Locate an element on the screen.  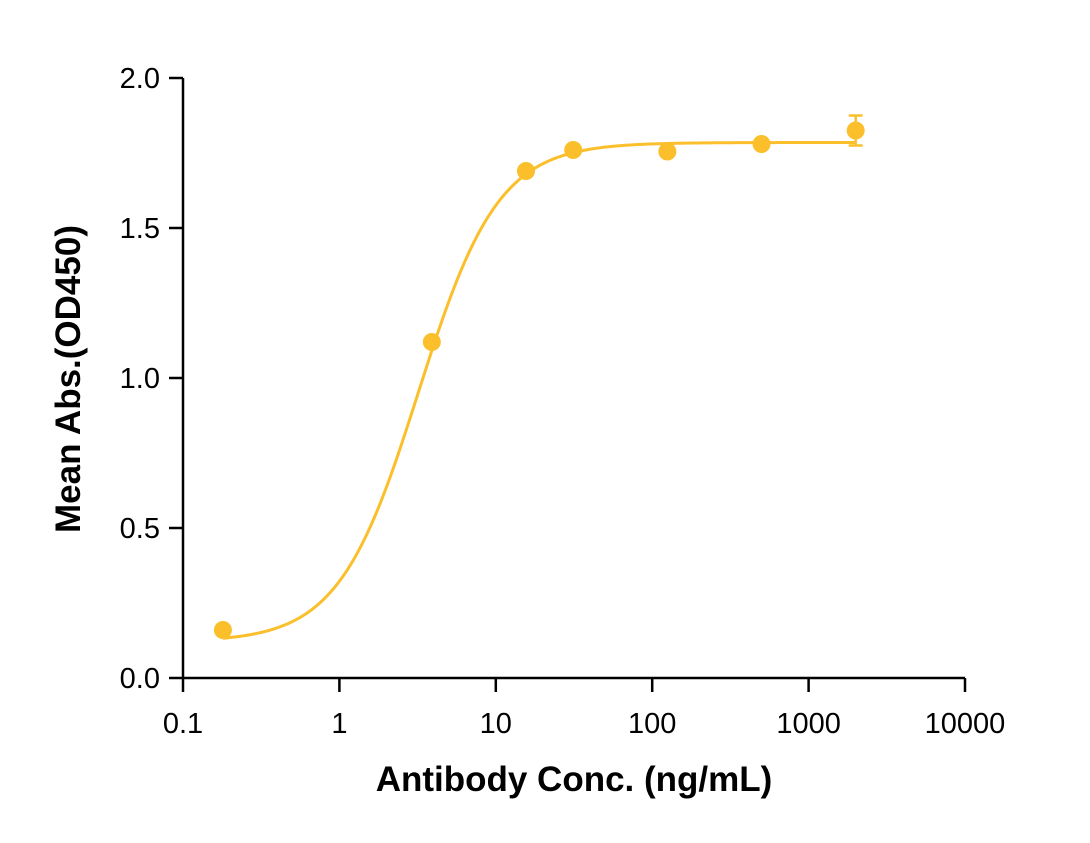
x-ticks: 0.1 1 10 100 1000 10000 is located at coordinates (584, 709).